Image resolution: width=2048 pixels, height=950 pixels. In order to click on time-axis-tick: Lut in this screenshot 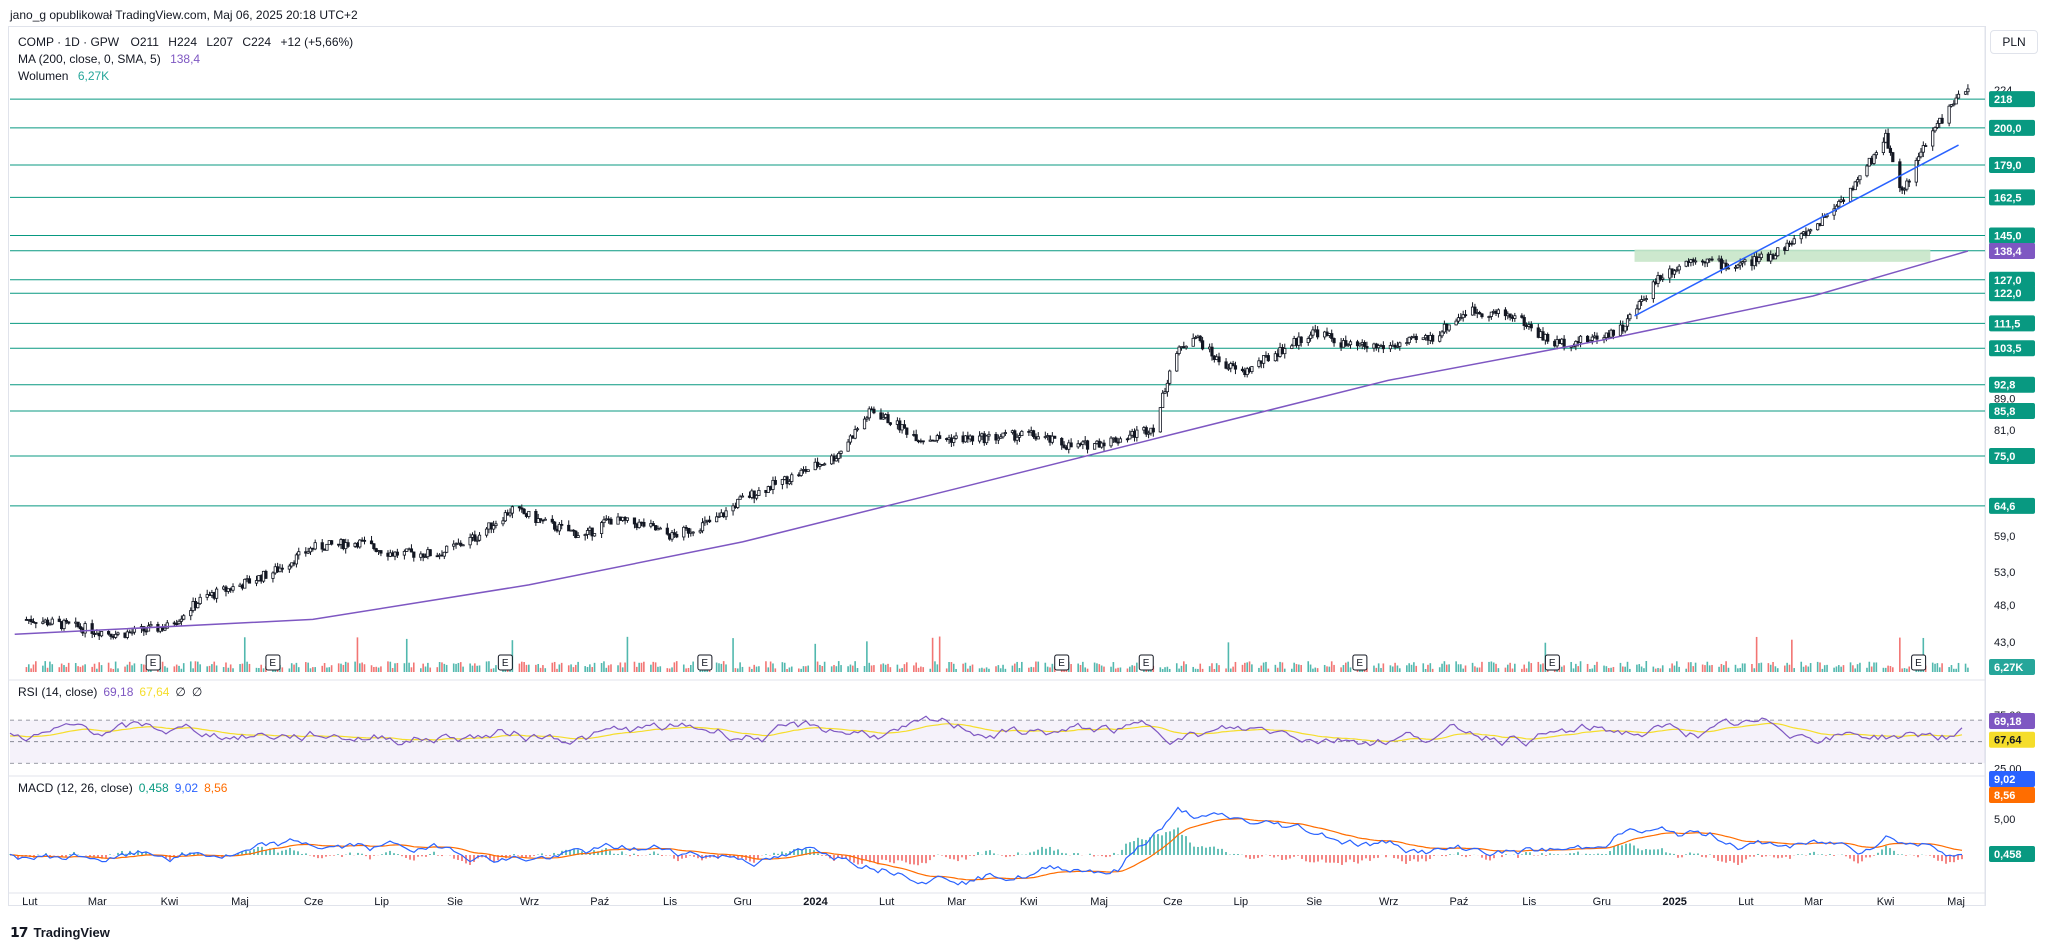, I will do `click(886, 902)`.